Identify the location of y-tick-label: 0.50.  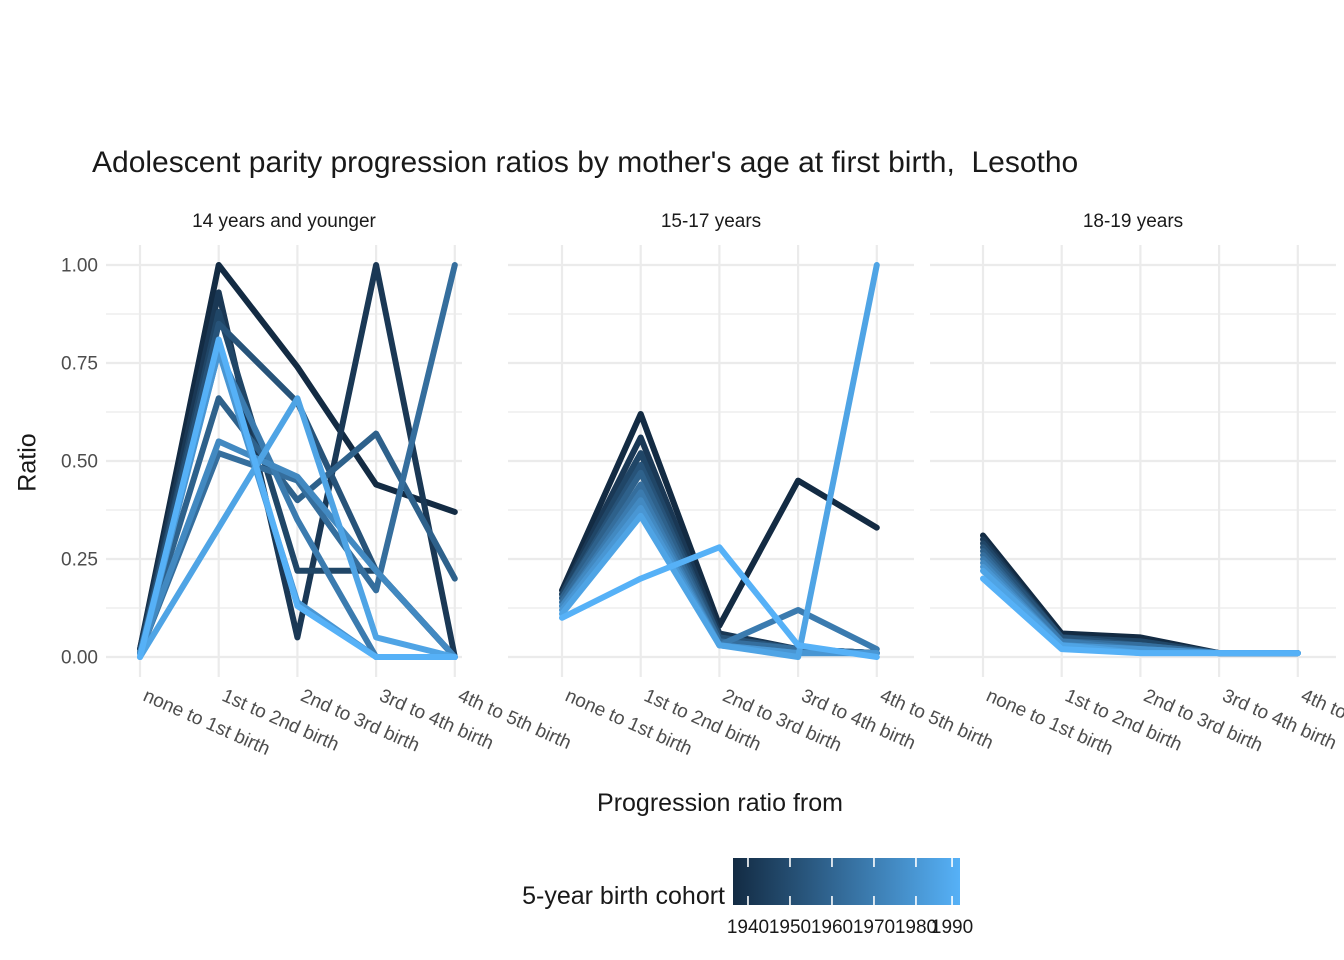
(79, 462).